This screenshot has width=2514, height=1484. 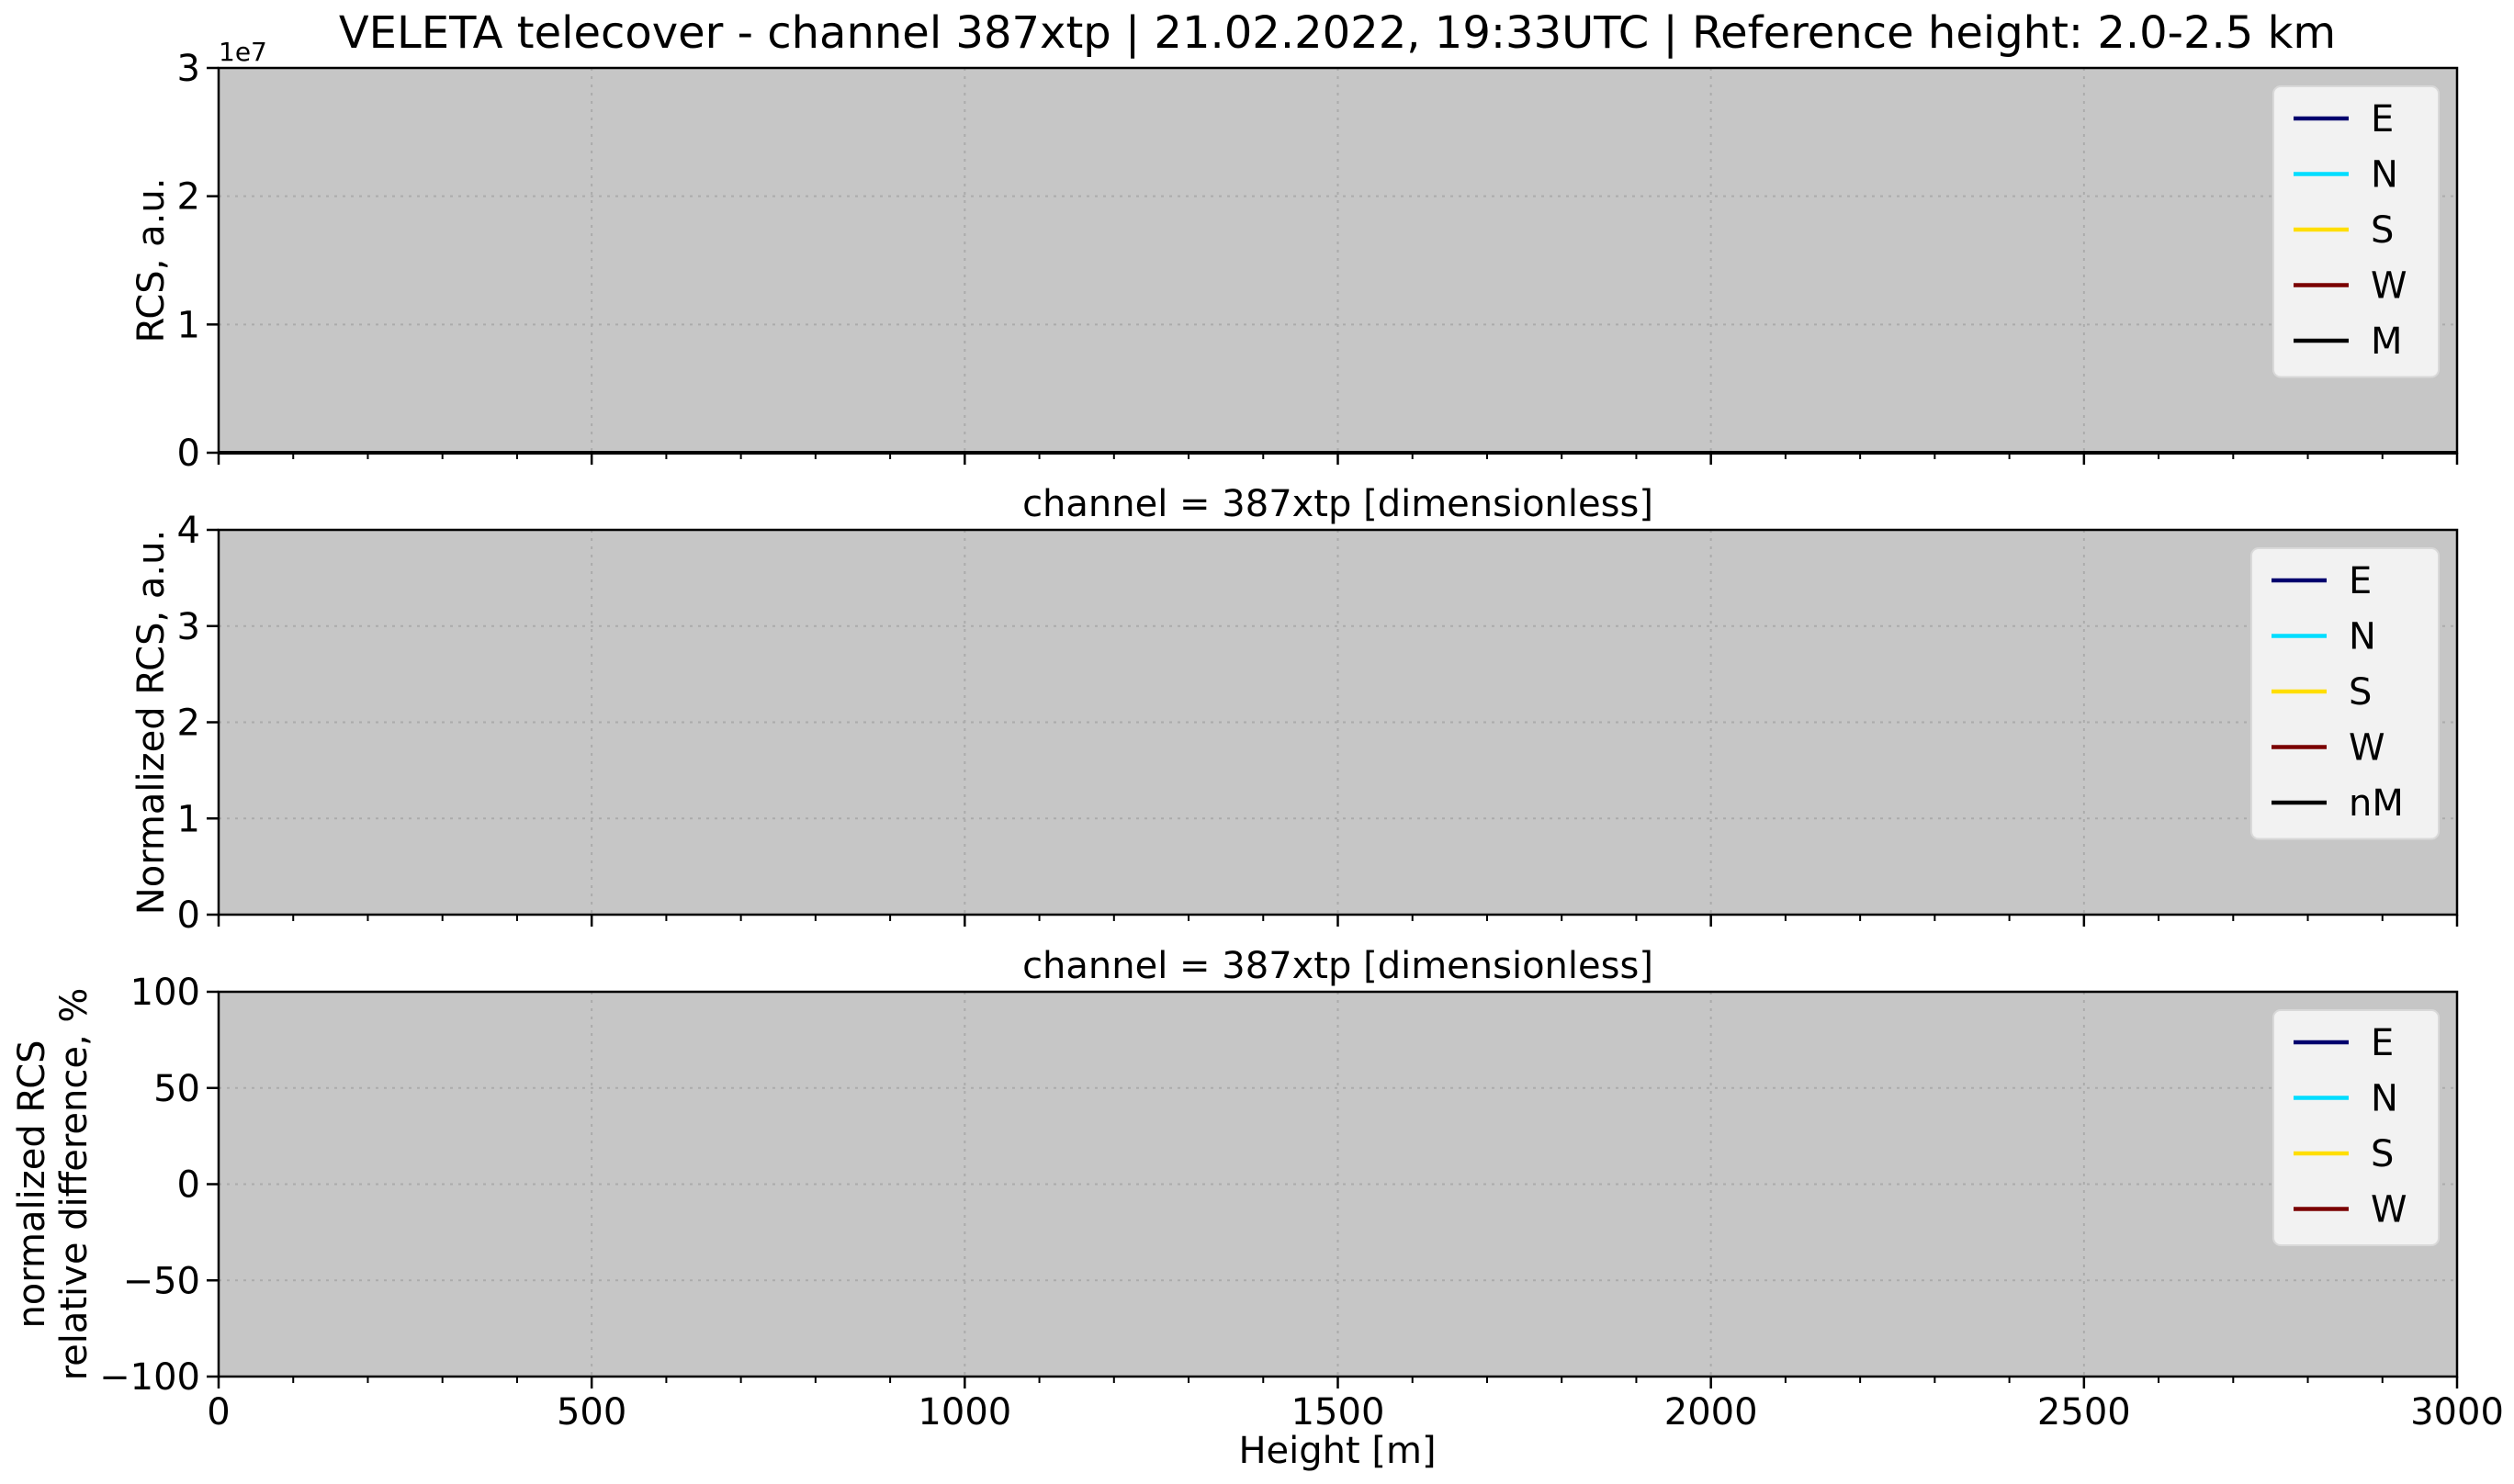 What do you see at coordinates (74, 1185) in the screenshot?
I see `y-axis-label-line: relative difference, %` at bounding box center [74, 1185].